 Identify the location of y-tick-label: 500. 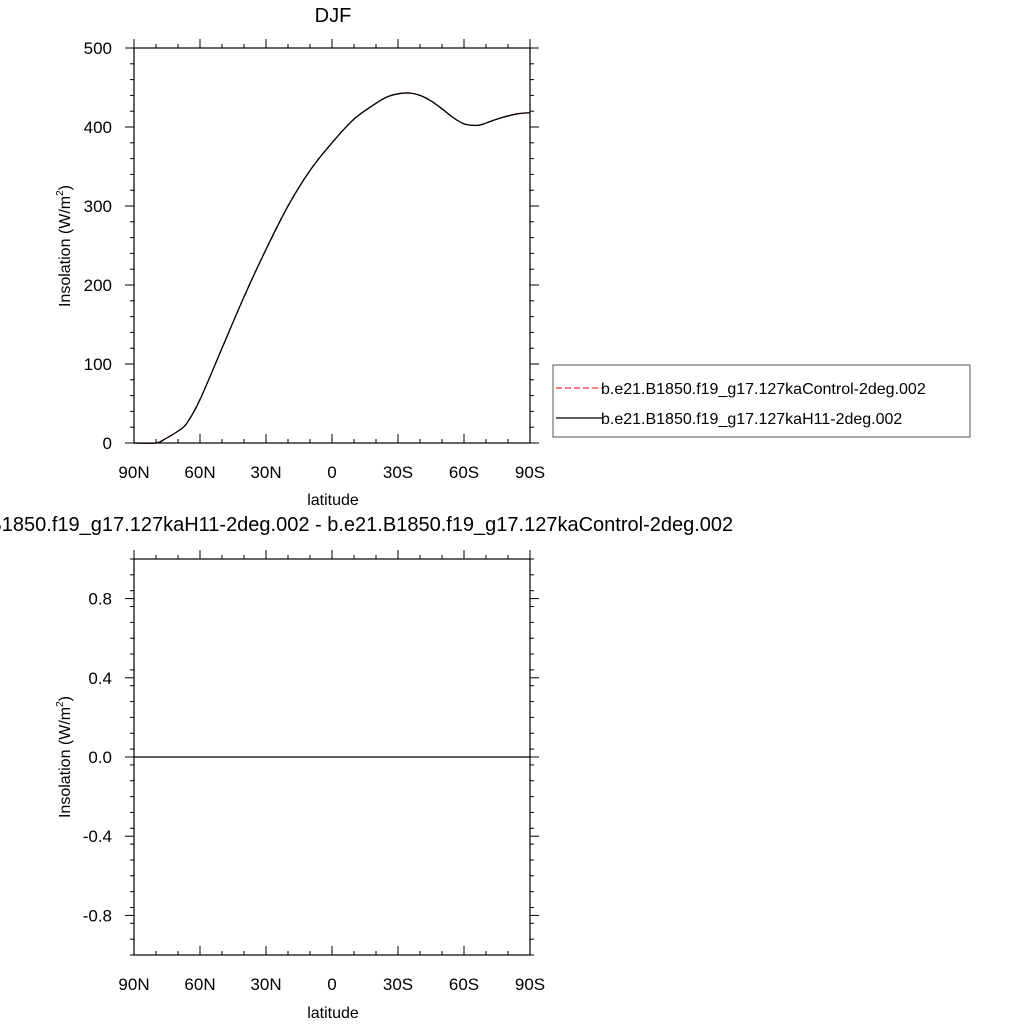
(98, 48).